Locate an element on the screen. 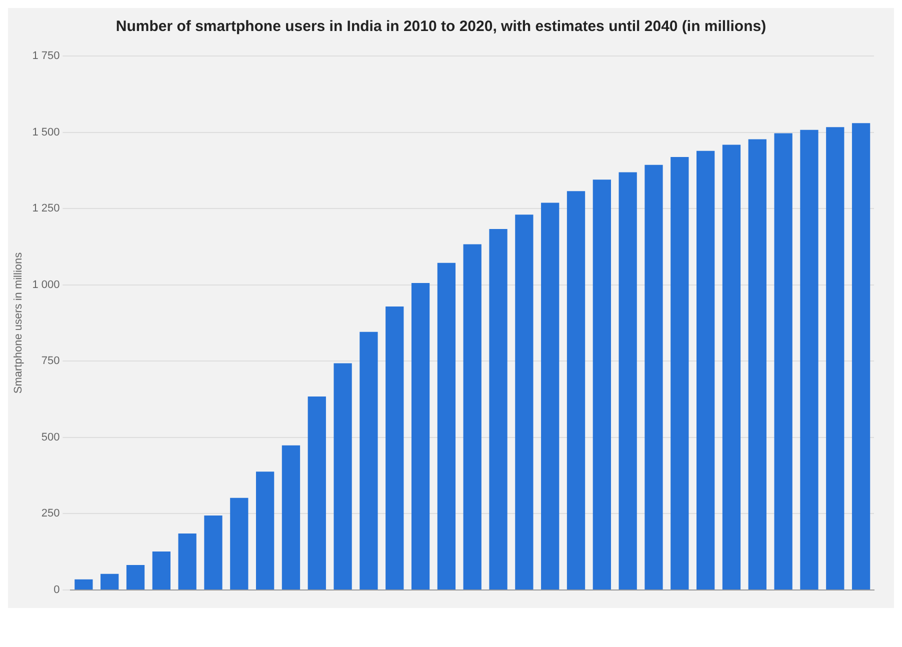 The image size is (902, 647). y-tick-label: 500 is located at coordinates (50, 437).